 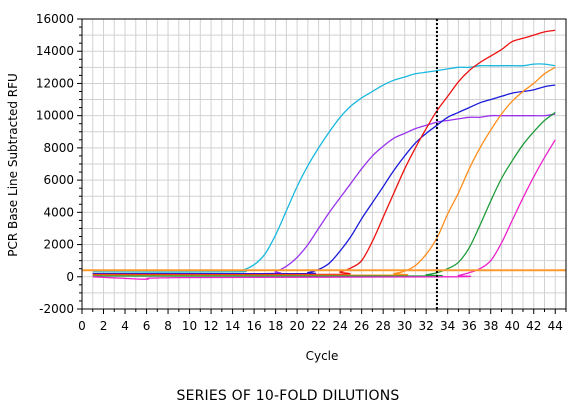 I want to click on y-axis-title: PCR Base Line Subtracted RFU, so click(x=13, y=165).